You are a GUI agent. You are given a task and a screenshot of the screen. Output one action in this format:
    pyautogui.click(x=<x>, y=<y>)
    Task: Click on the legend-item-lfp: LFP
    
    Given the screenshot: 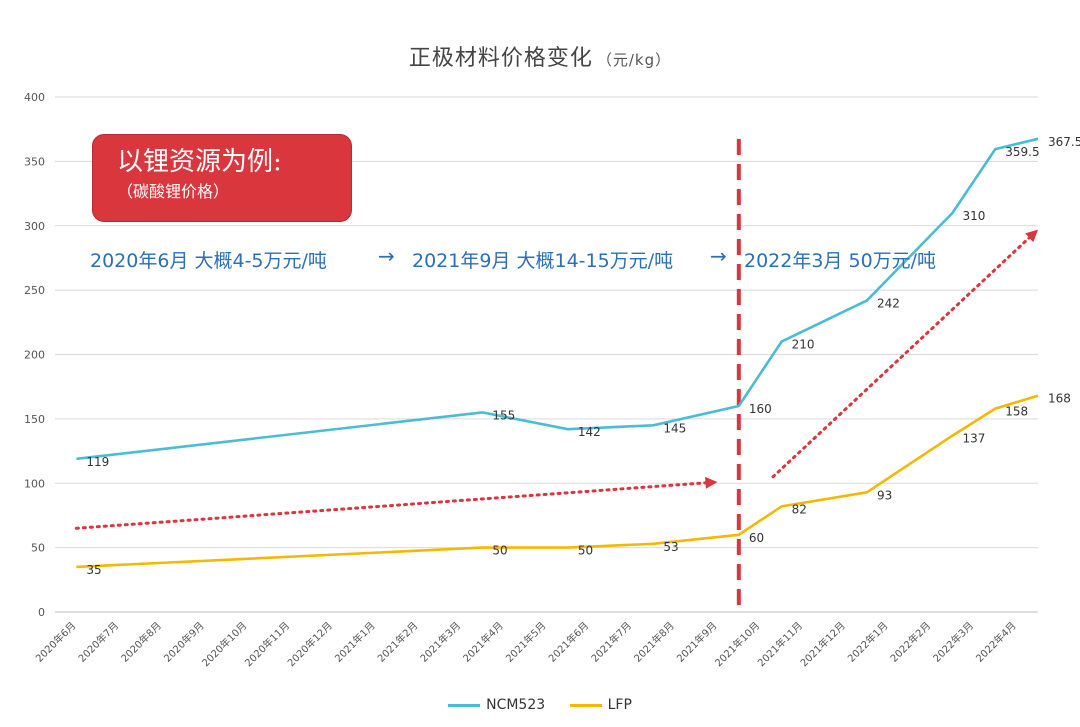 What is the action you would take?
    pyautogui.click(x=600, y=705)
    